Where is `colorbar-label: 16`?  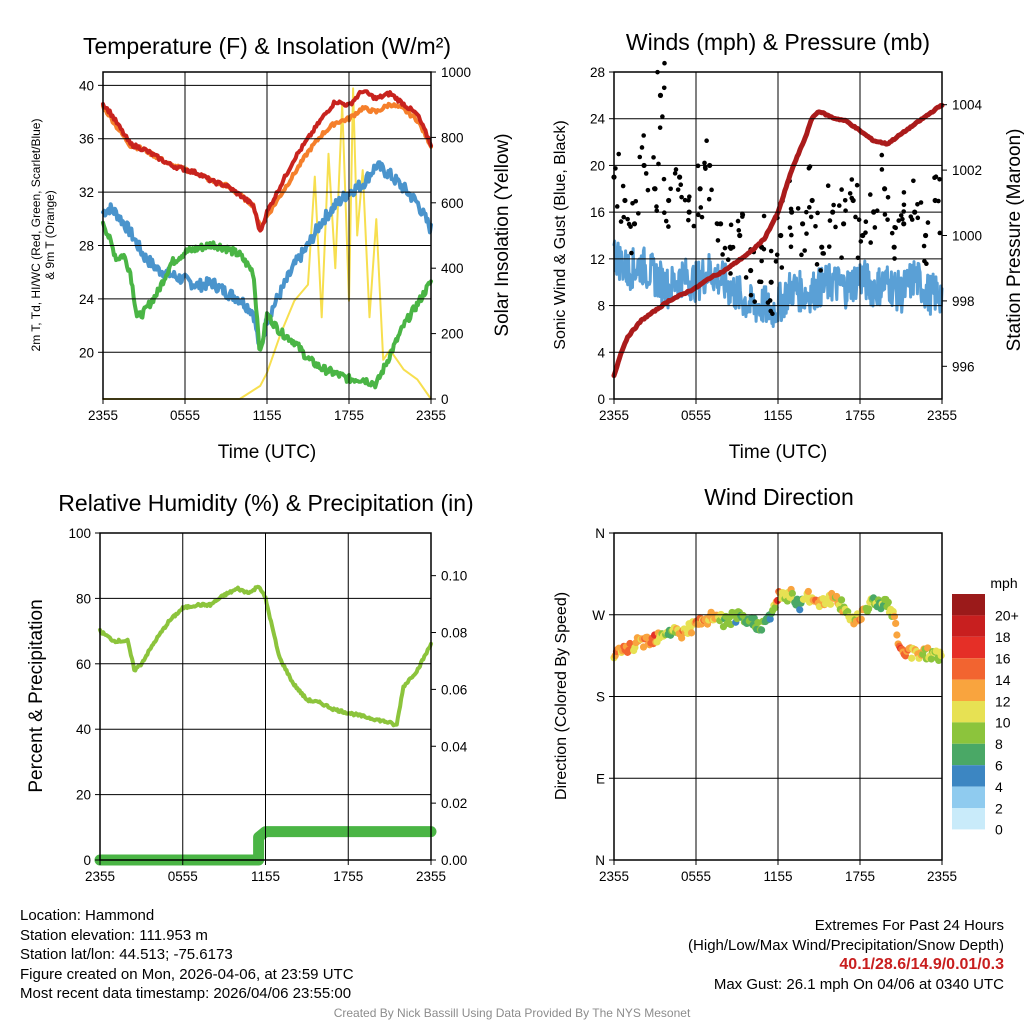
colorbar-label: 16 is located at coordinates (1003, 659).